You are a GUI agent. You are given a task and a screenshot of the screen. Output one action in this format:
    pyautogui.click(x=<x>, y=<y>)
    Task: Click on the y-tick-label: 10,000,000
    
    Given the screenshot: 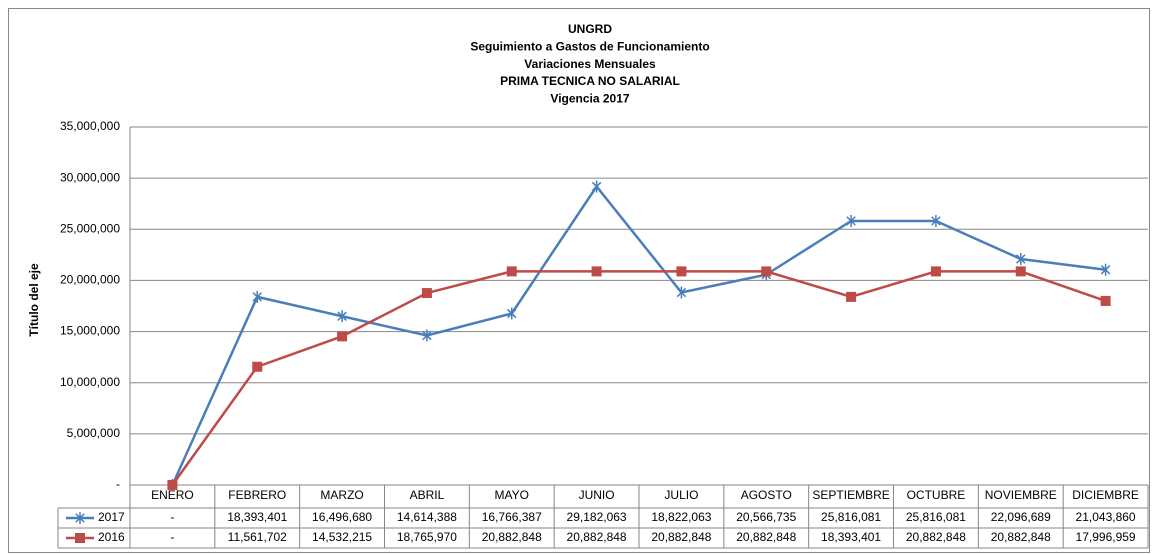 What is the action you would take?
    pyautogui.click(x=90, y=382)
    